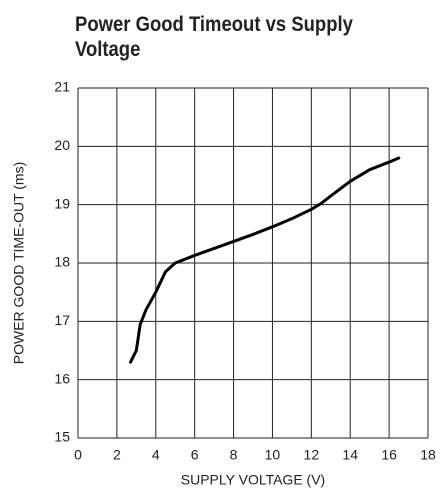  I want to click on x-tick-label: 16, so click(389, 455).